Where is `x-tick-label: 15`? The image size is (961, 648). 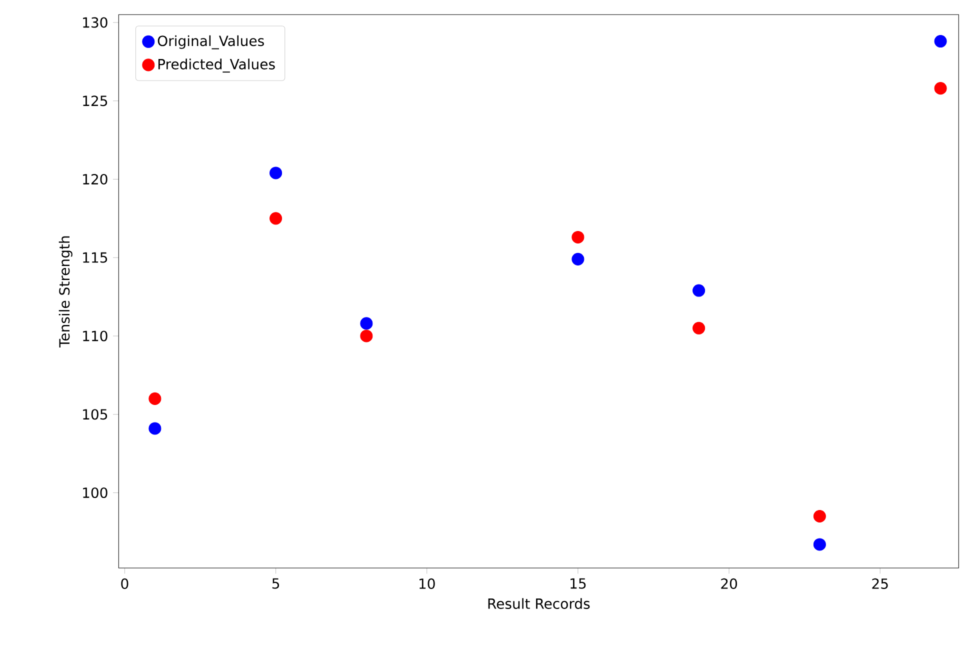
x-tick-label: 15 is located at coordinates (578, 583).